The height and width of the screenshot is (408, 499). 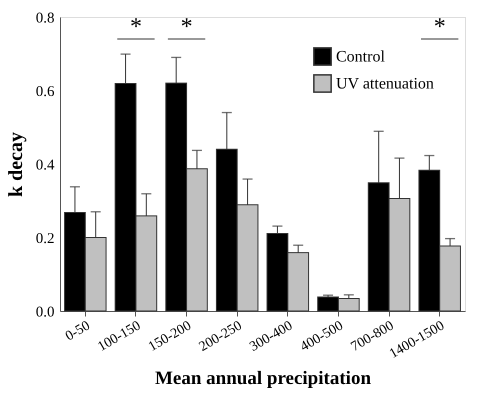 I want to click on y-tick-label: 0.2, so click(x=45, y=239).